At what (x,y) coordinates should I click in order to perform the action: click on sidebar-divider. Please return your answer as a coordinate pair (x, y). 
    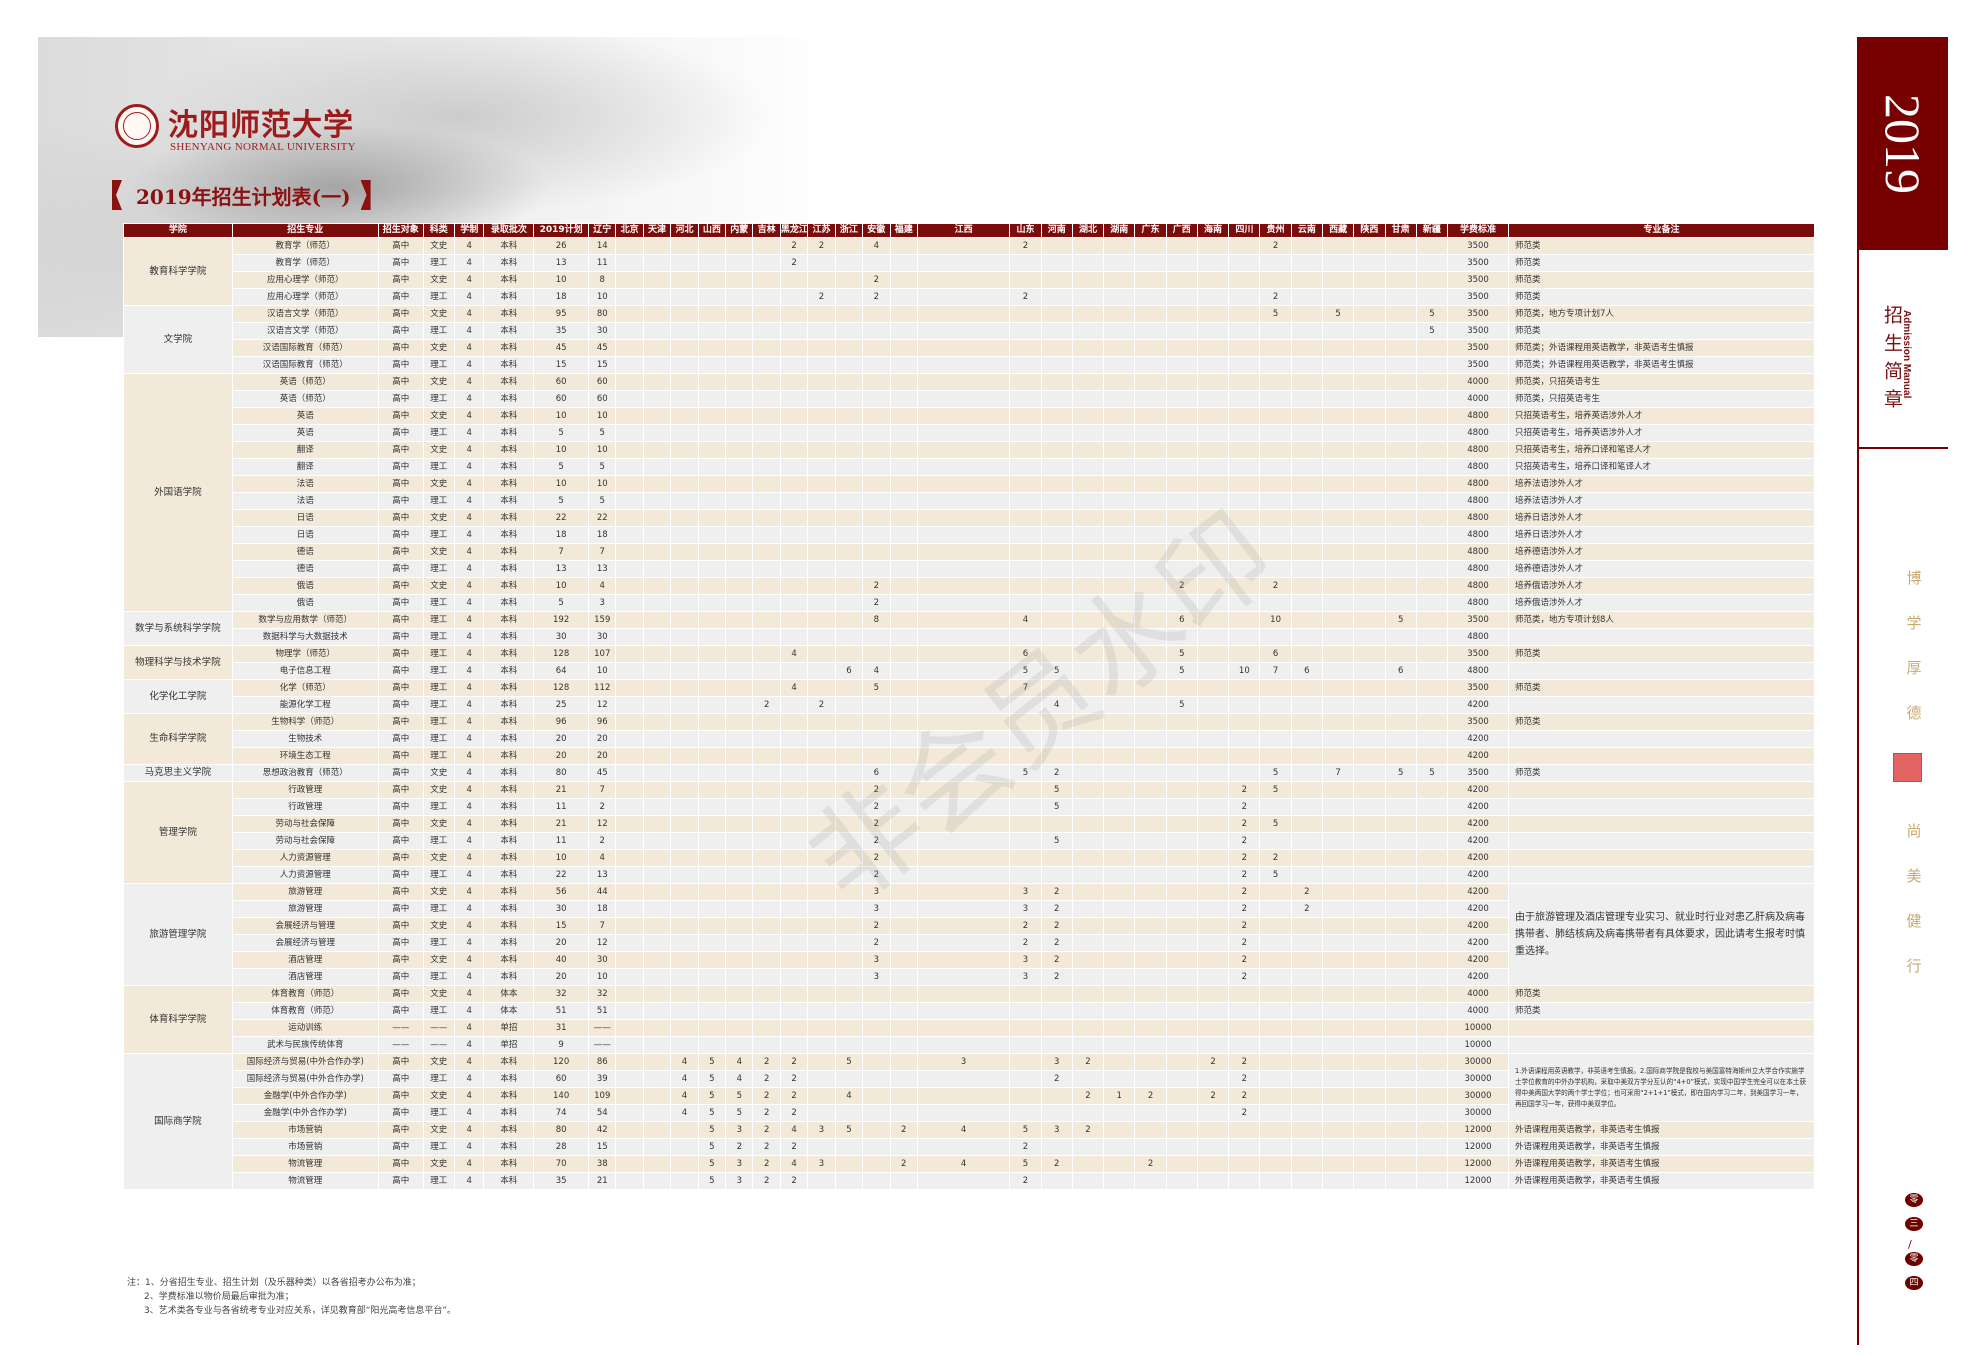
    Looking at the image, I should click on (1902, 448).